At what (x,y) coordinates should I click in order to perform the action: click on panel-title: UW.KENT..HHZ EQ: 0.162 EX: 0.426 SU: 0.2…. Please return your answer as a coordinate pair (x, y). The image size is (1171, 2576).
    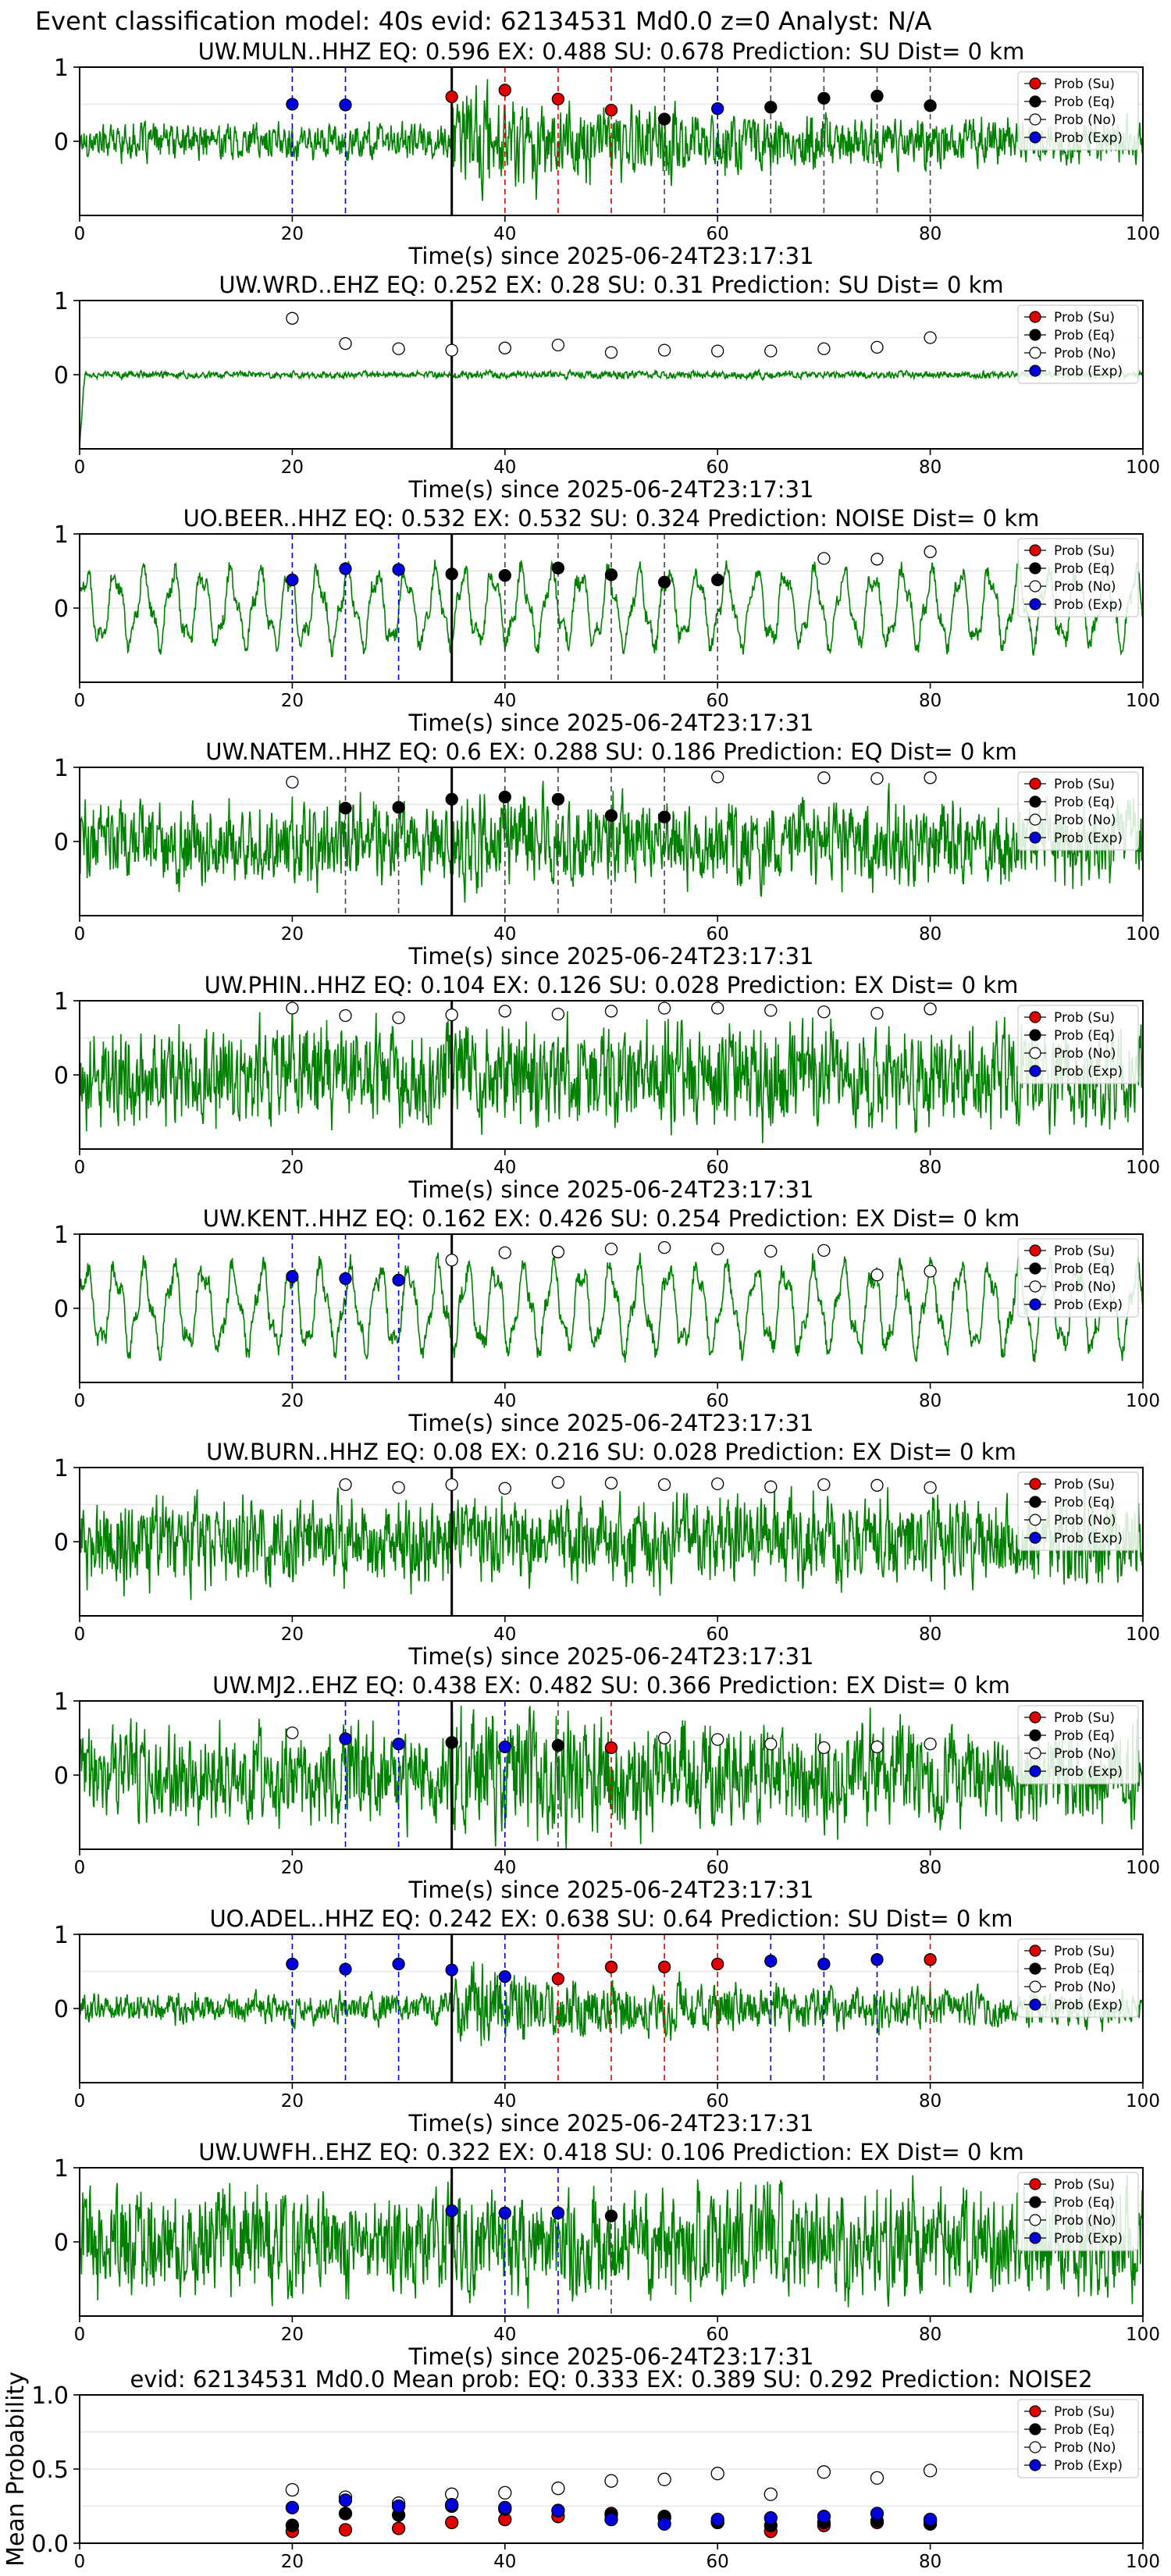
    Looking at the image, I should click on (611, 1218).